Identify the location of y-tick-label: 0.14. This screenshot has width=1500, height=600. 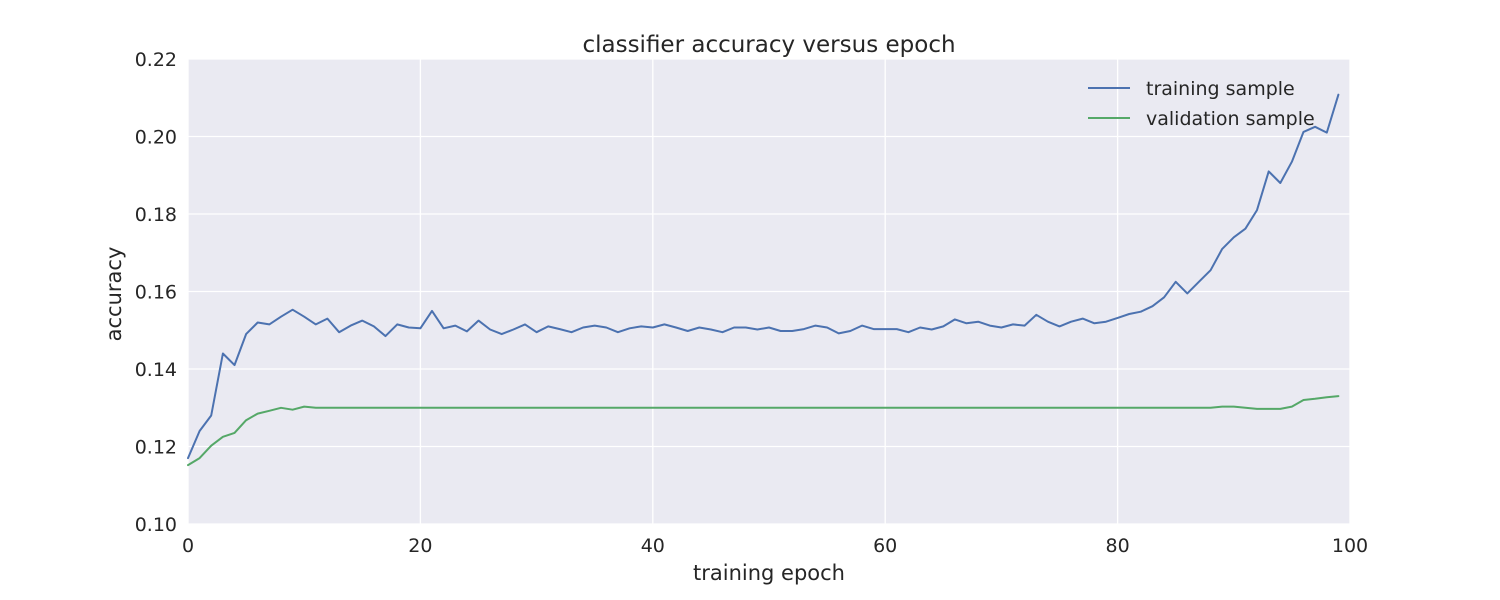
(156, 370).